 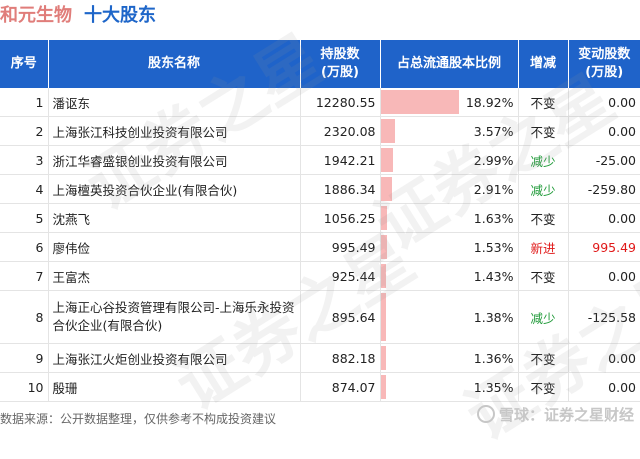 What do you see at coordinates (604, 73) in the screenshot?
I see `header-delta-line2: (万股)` at bounding box center [604, 73].